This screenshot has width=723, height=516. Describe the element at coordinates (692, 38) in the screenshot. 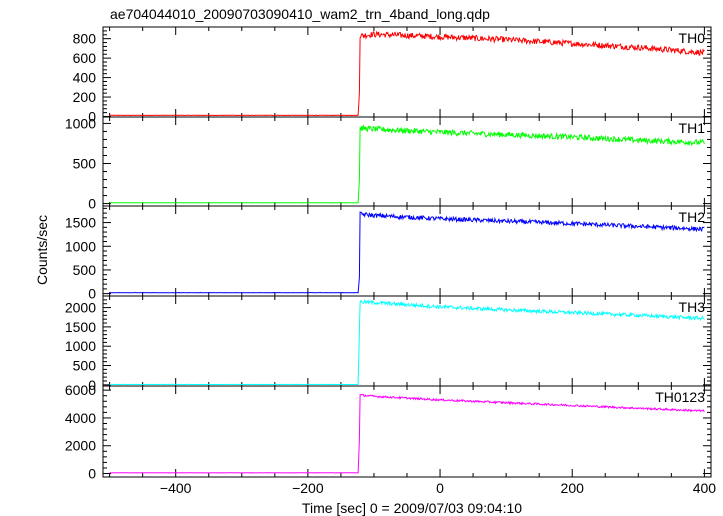

I see `panel-label-th0: TH0` at that location.